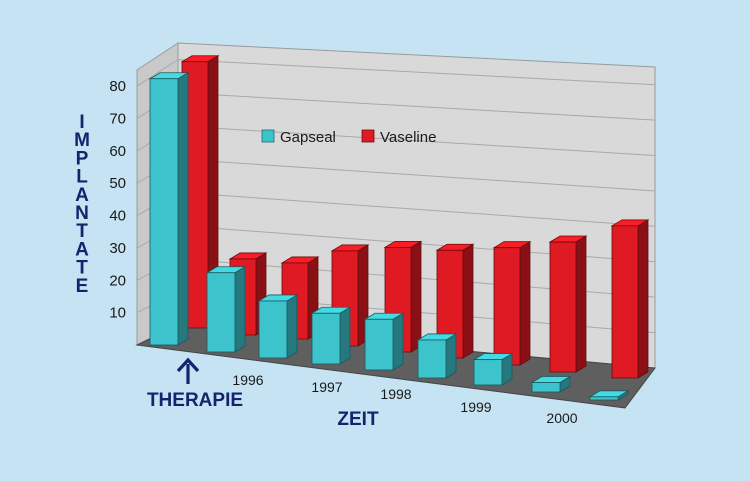 The width and height of the screenshot is (750, 481). Describe the element at coordinates (268, 136) in the screenshot. I see `legend-swatch-gapseal` at that location.